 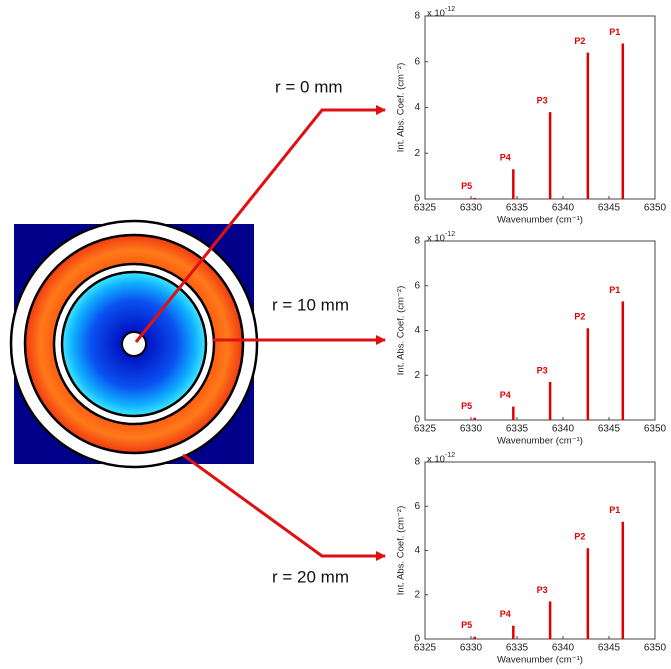 I want to click on cross-section, so click(x=134, y=344).